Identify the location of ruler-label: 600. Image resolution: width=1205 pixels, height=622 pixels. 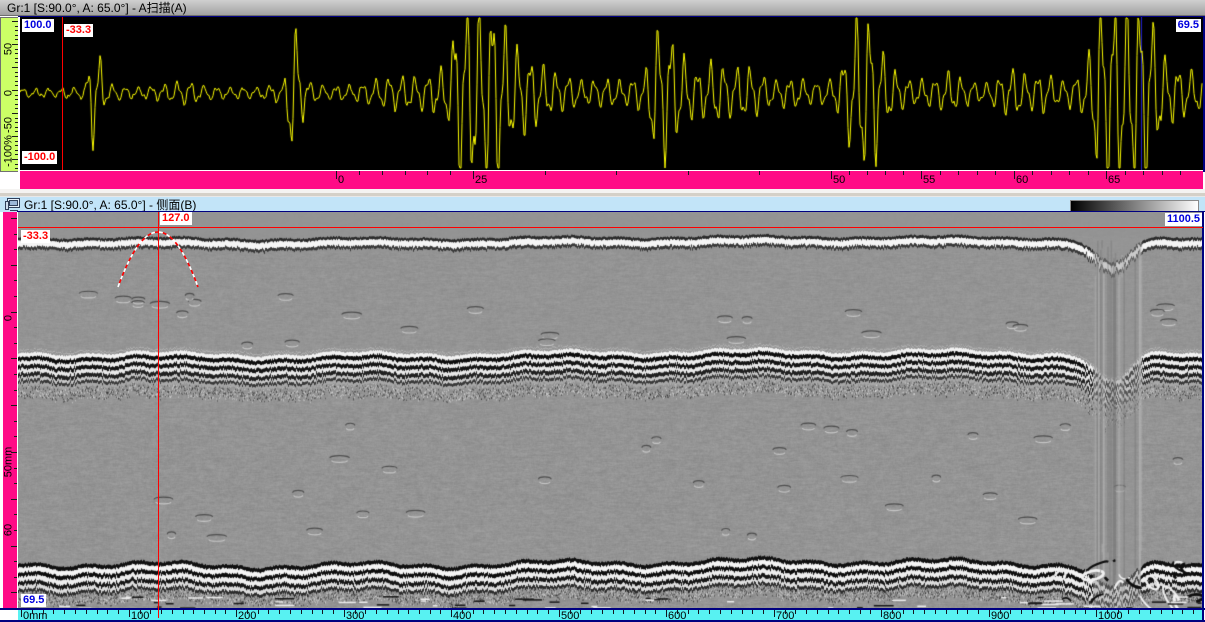
(677, 616).